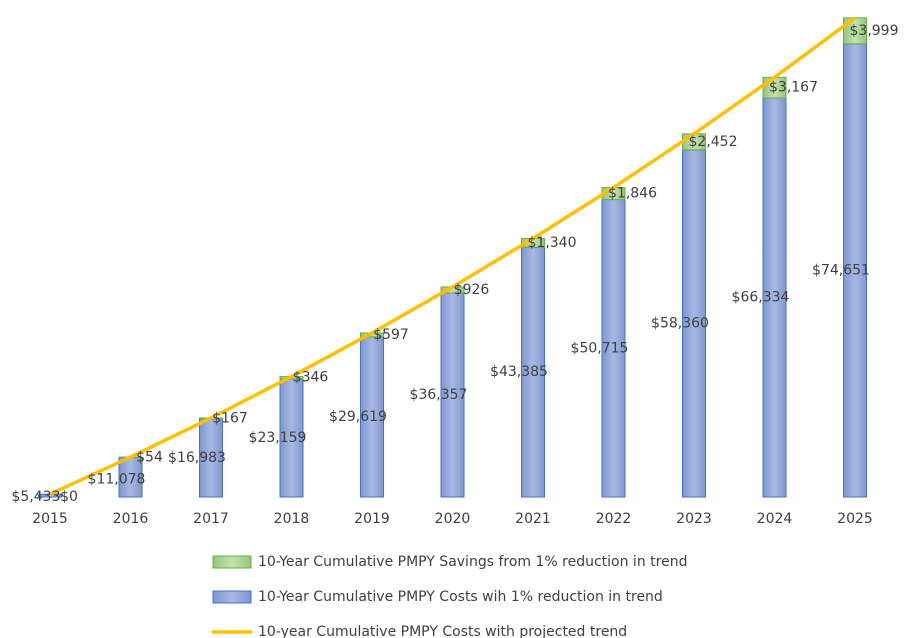  I want to click on cost-label: $11,078, so click(117, 479).